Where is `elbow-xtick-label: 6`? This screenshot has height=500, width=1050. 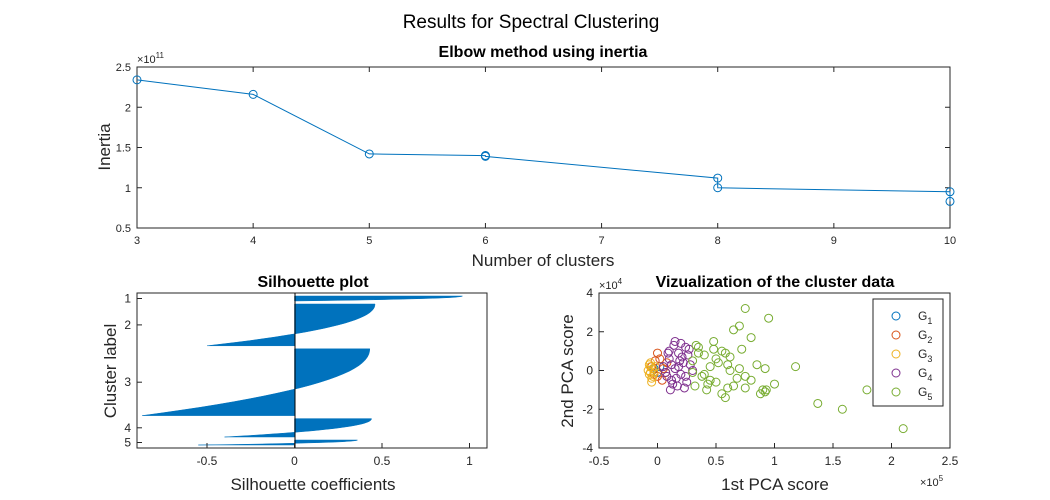 elbow-xtick-label: 6 is located at coordinates (485, 241).